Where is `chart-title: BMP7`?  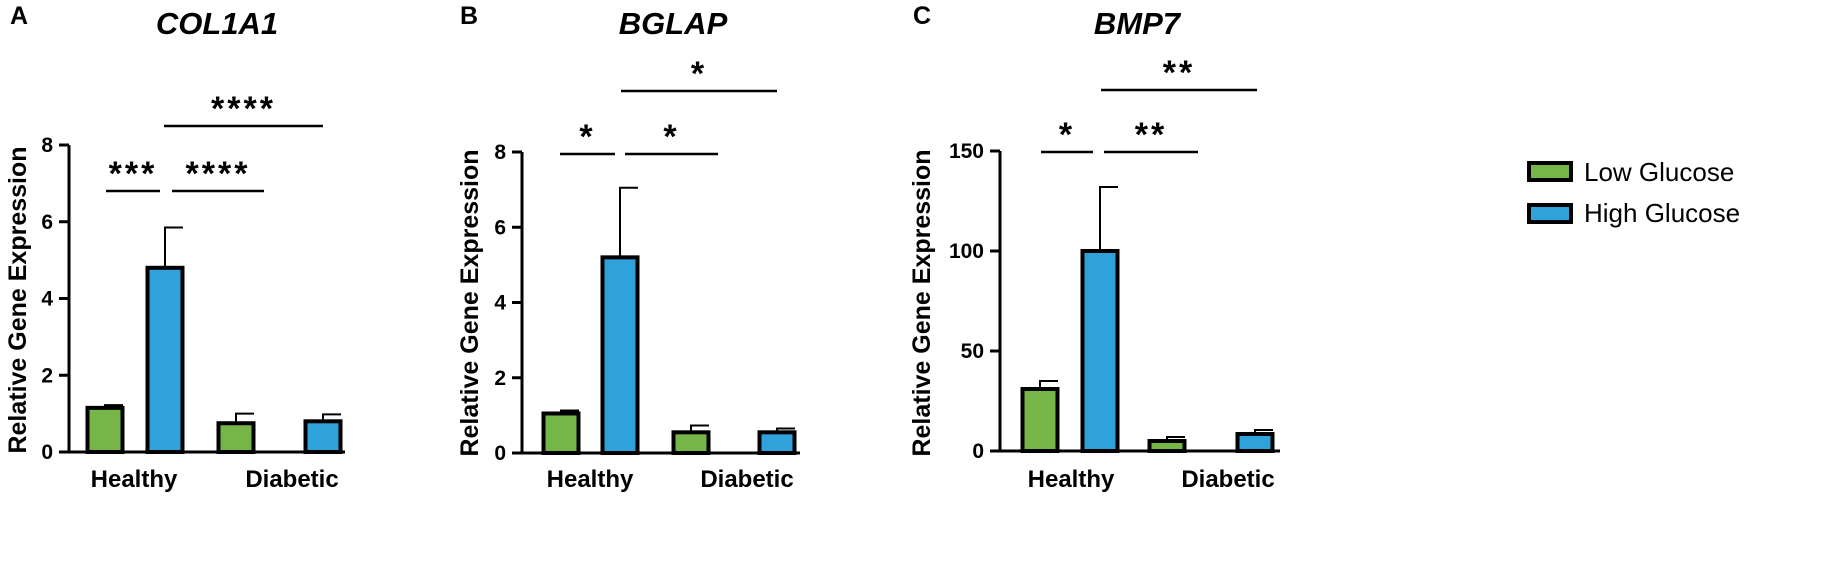 chart-title: BMP7 is located at coordinates (1138, 23).